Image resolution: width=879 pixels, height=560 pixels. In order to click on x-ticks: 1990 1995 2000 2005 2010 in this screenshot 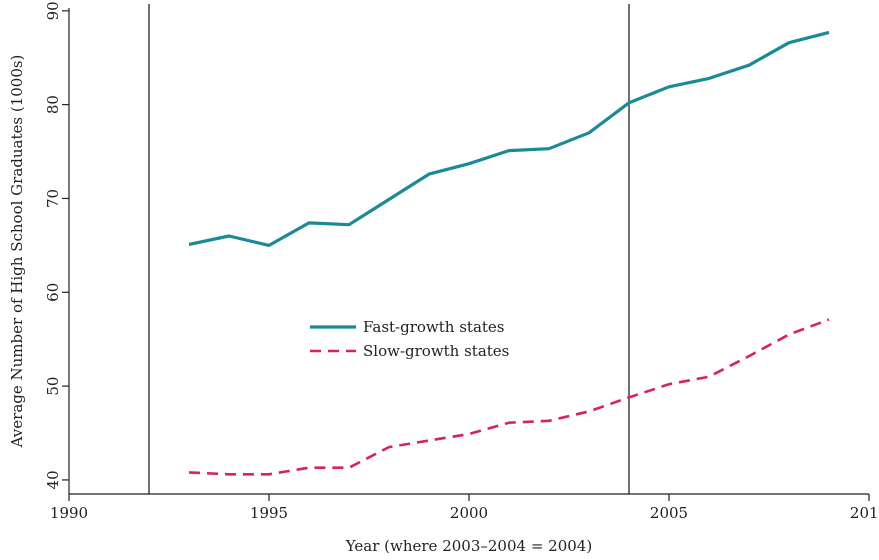, I will do `click(464, 508)`.